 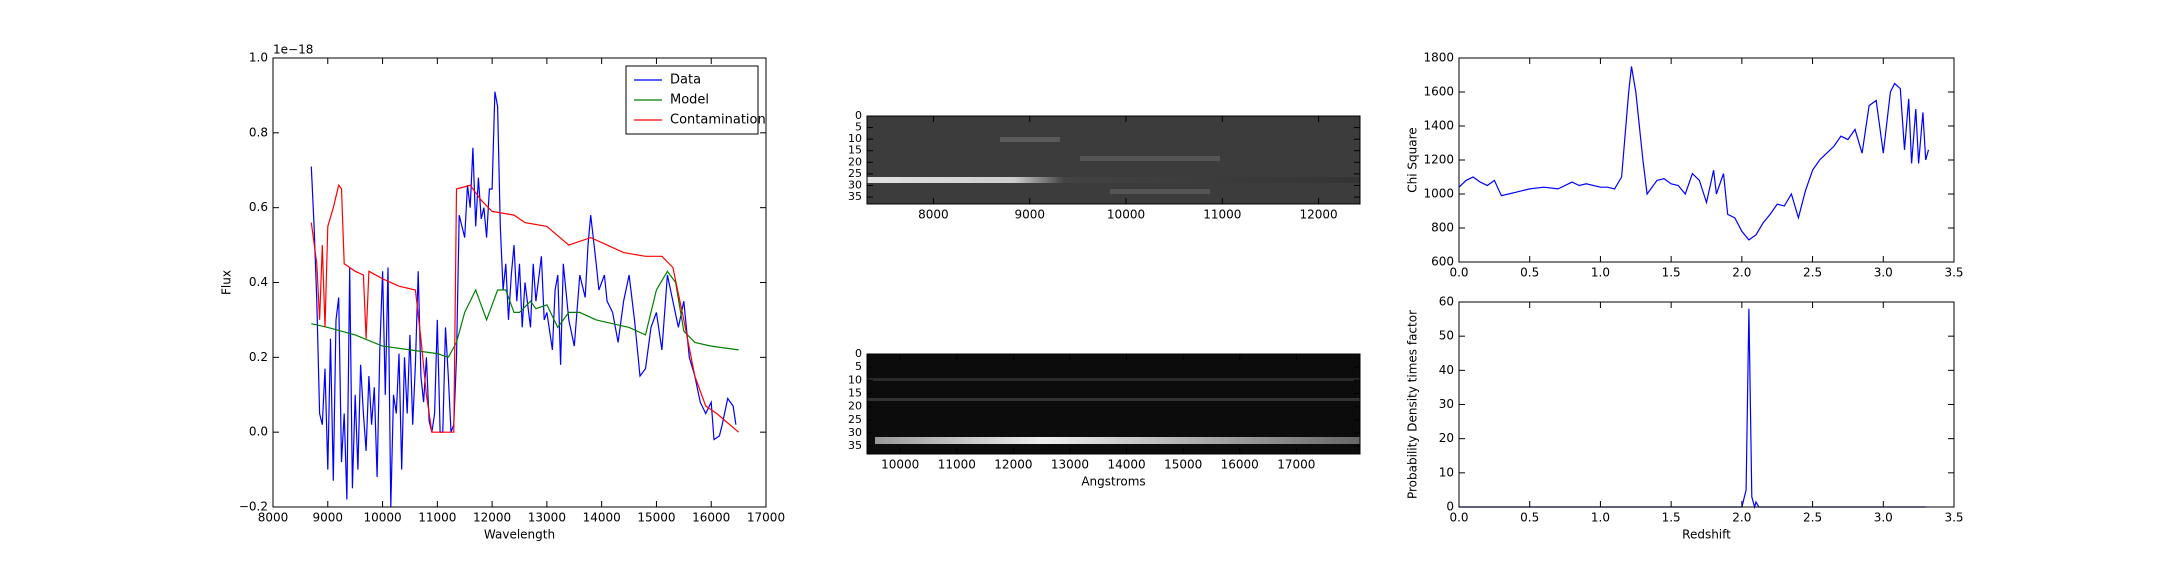 I want to click on x-axis-label: Angstroms, so click(x=1113, y=482).